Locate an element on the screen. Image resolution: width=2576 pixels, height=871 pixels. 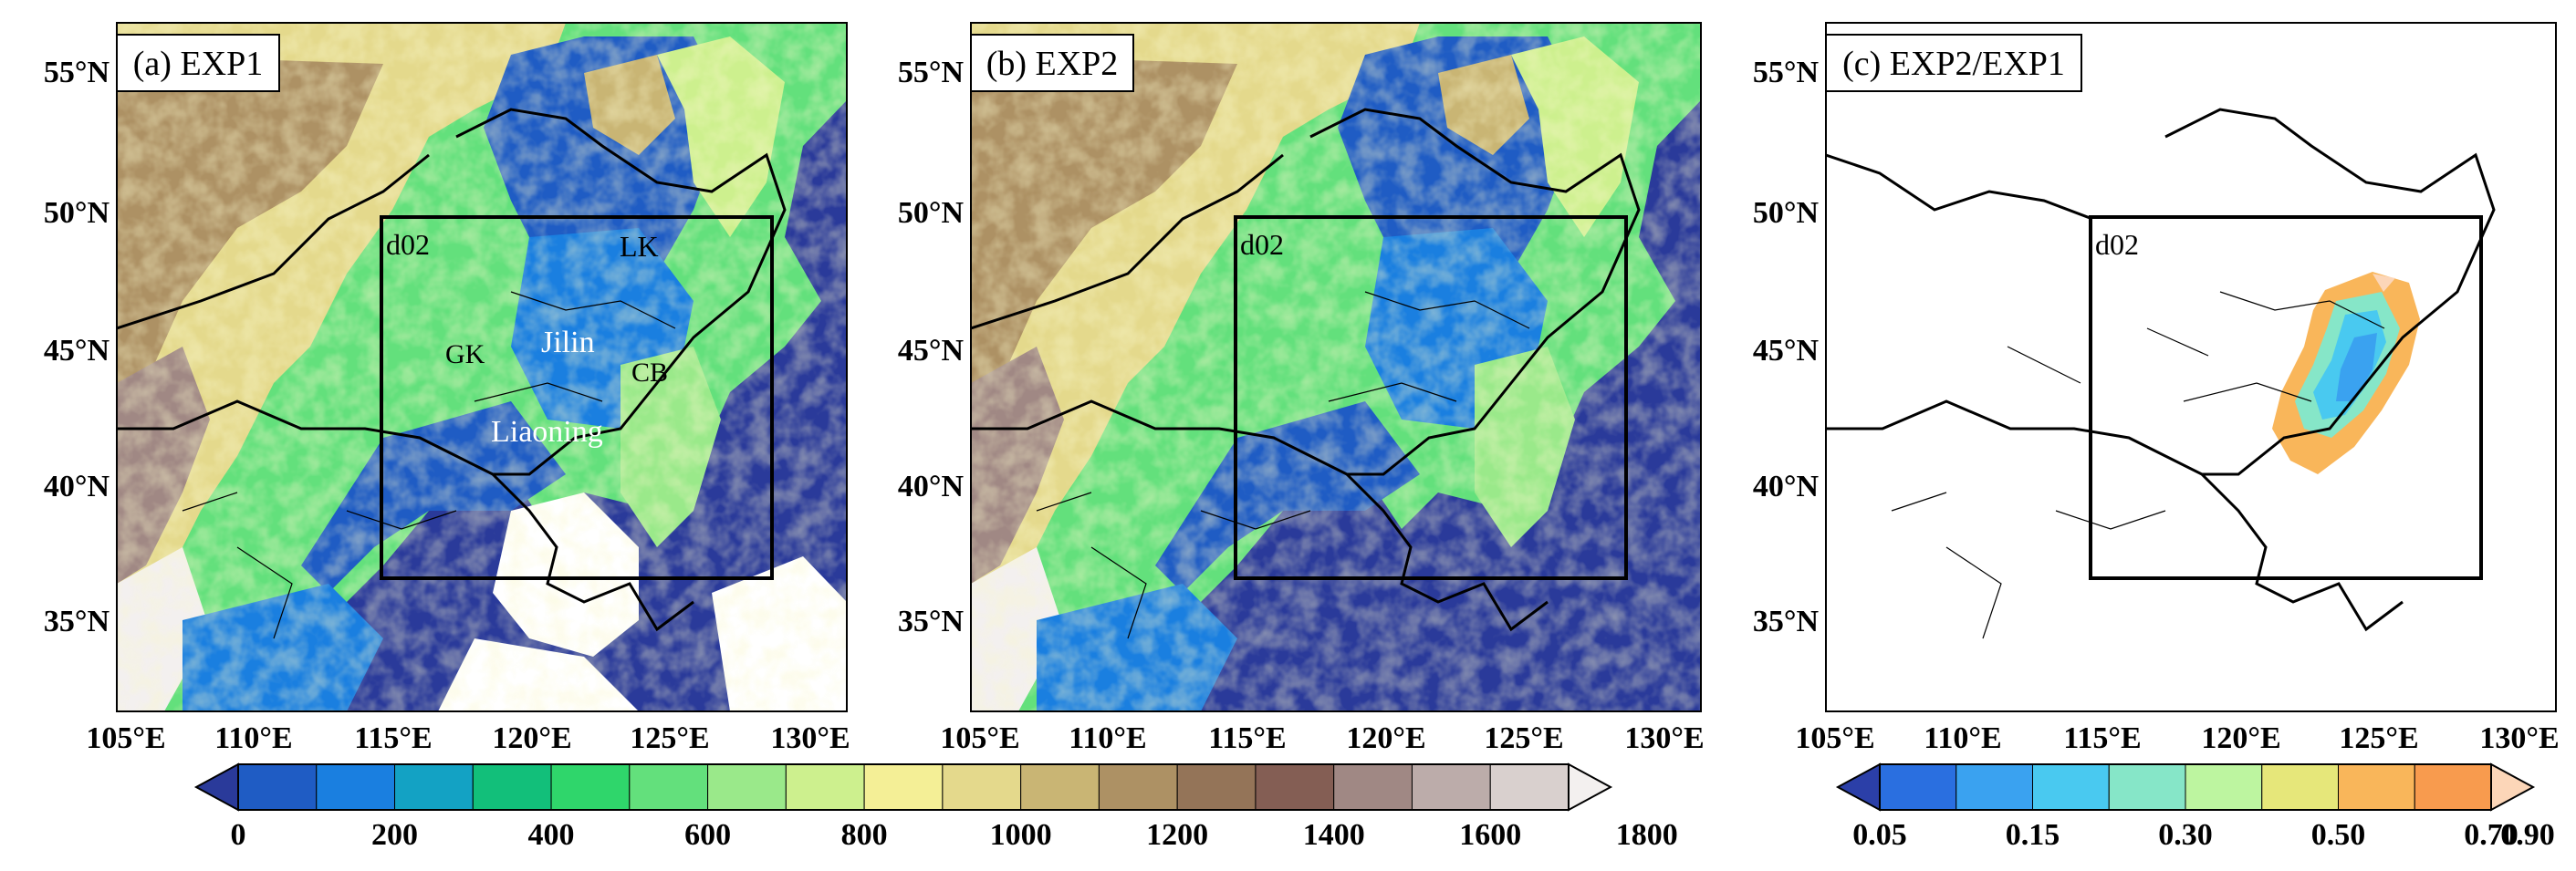
colorbar-tick-label: 0.70 is located at coordinates (2491, 835).